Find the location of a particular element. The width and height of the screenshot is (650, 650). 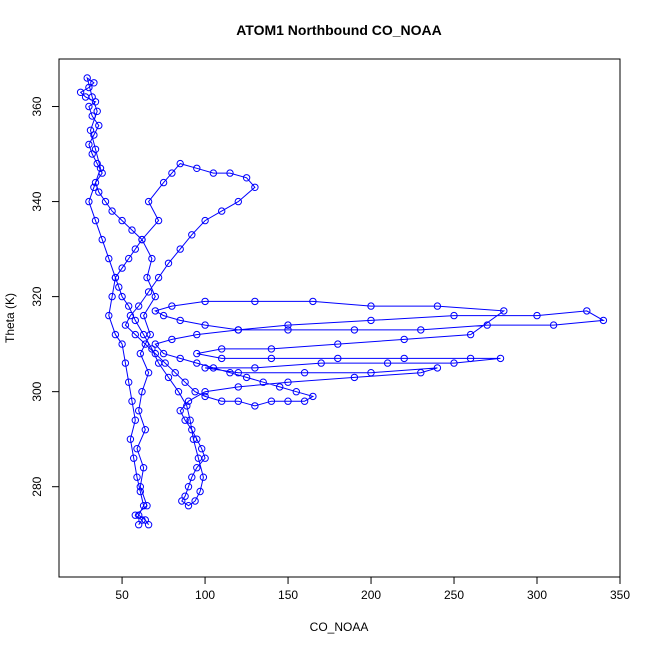

x-tick-label: 250 is located at coordinates (454, 595).